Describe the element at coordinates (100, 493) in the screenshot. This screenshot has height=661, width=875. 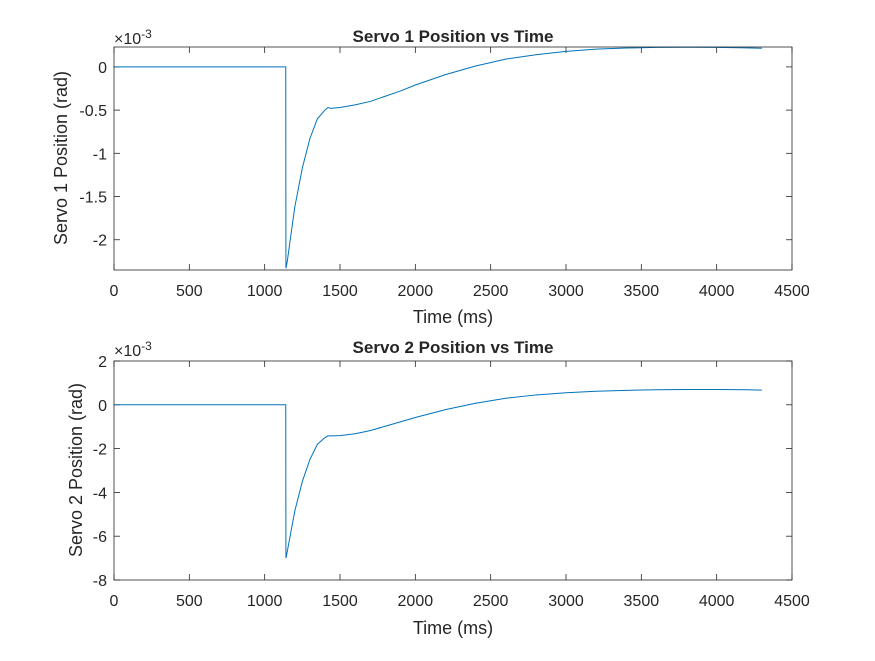
I see `y-tick-label: -4` at that location.